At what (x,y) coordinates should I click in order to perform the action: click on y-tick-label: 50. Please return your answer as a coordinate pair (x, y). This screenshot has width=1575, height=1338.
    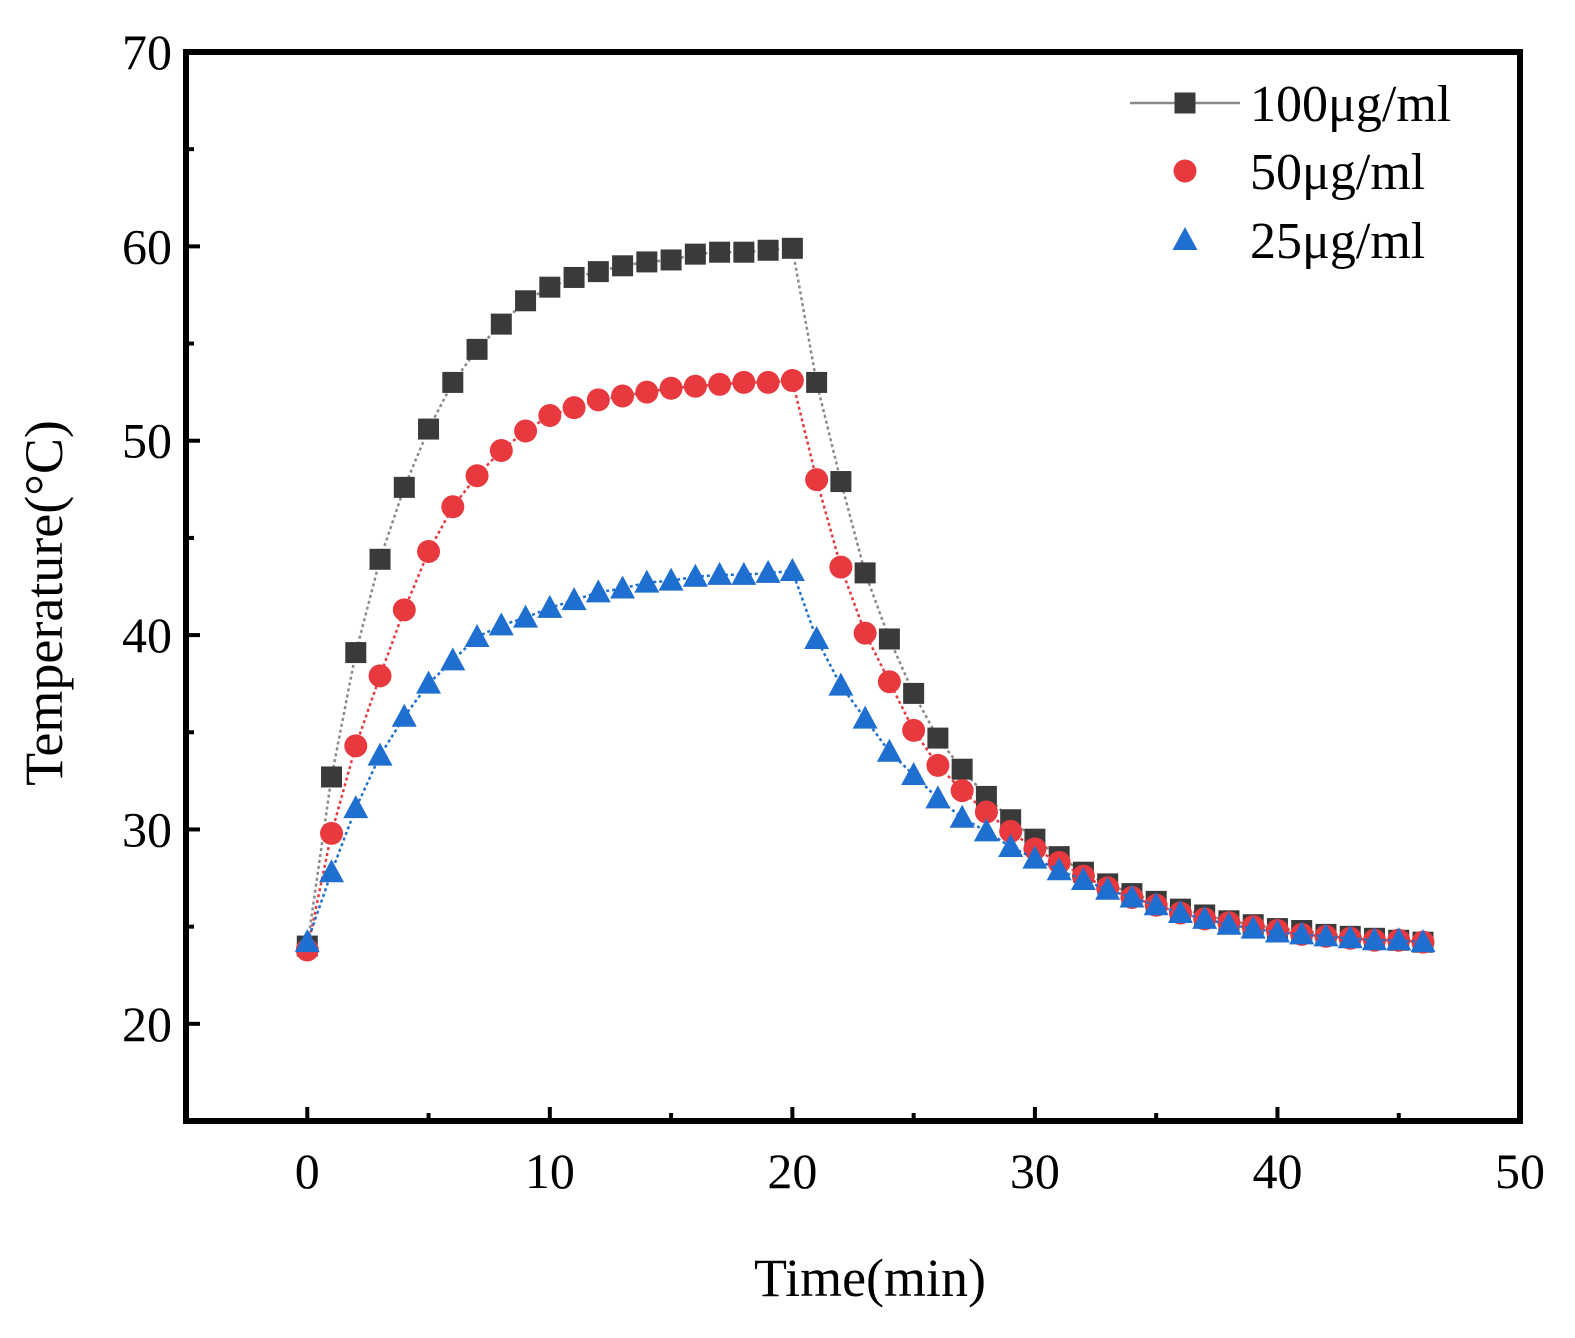
    Looking at the image, I should click on (147, 441).